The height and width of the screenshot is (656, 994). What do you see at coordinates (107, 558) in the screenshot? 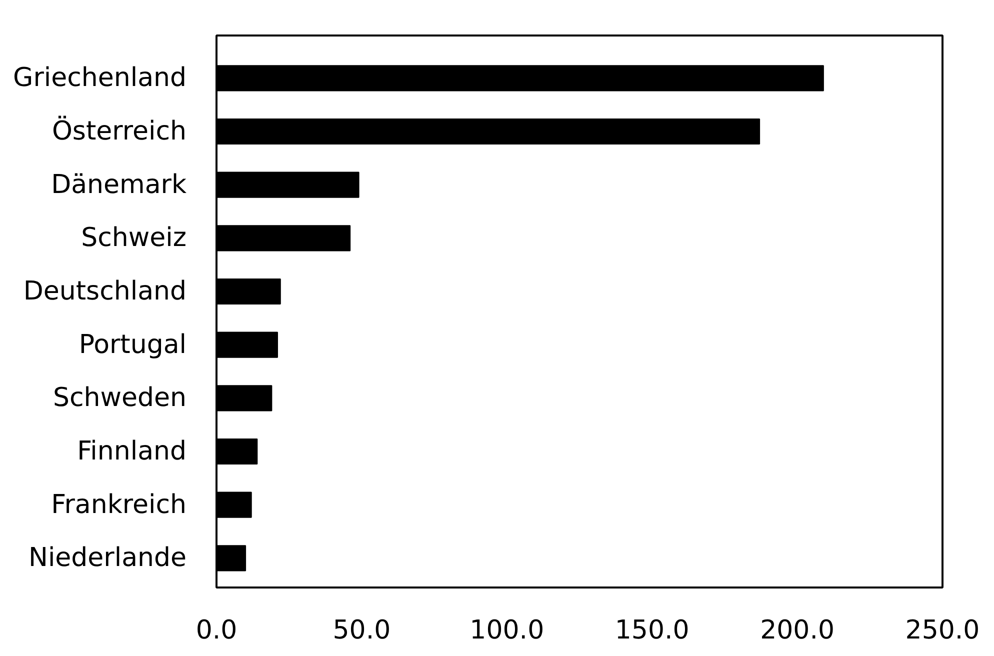
I see `y-tick-label: Niederlande` at bounding box center [107, 558].